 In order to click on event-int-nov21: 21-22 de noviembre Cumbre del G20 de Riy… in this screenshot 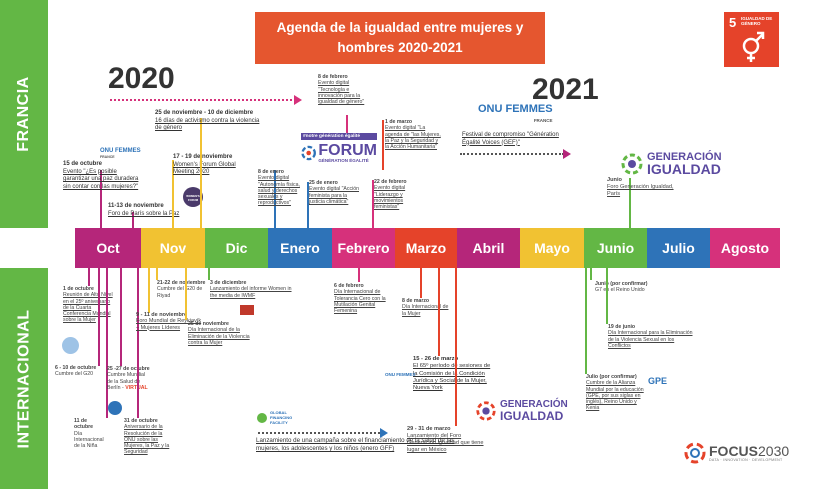, I will do `click(181, 289)`.